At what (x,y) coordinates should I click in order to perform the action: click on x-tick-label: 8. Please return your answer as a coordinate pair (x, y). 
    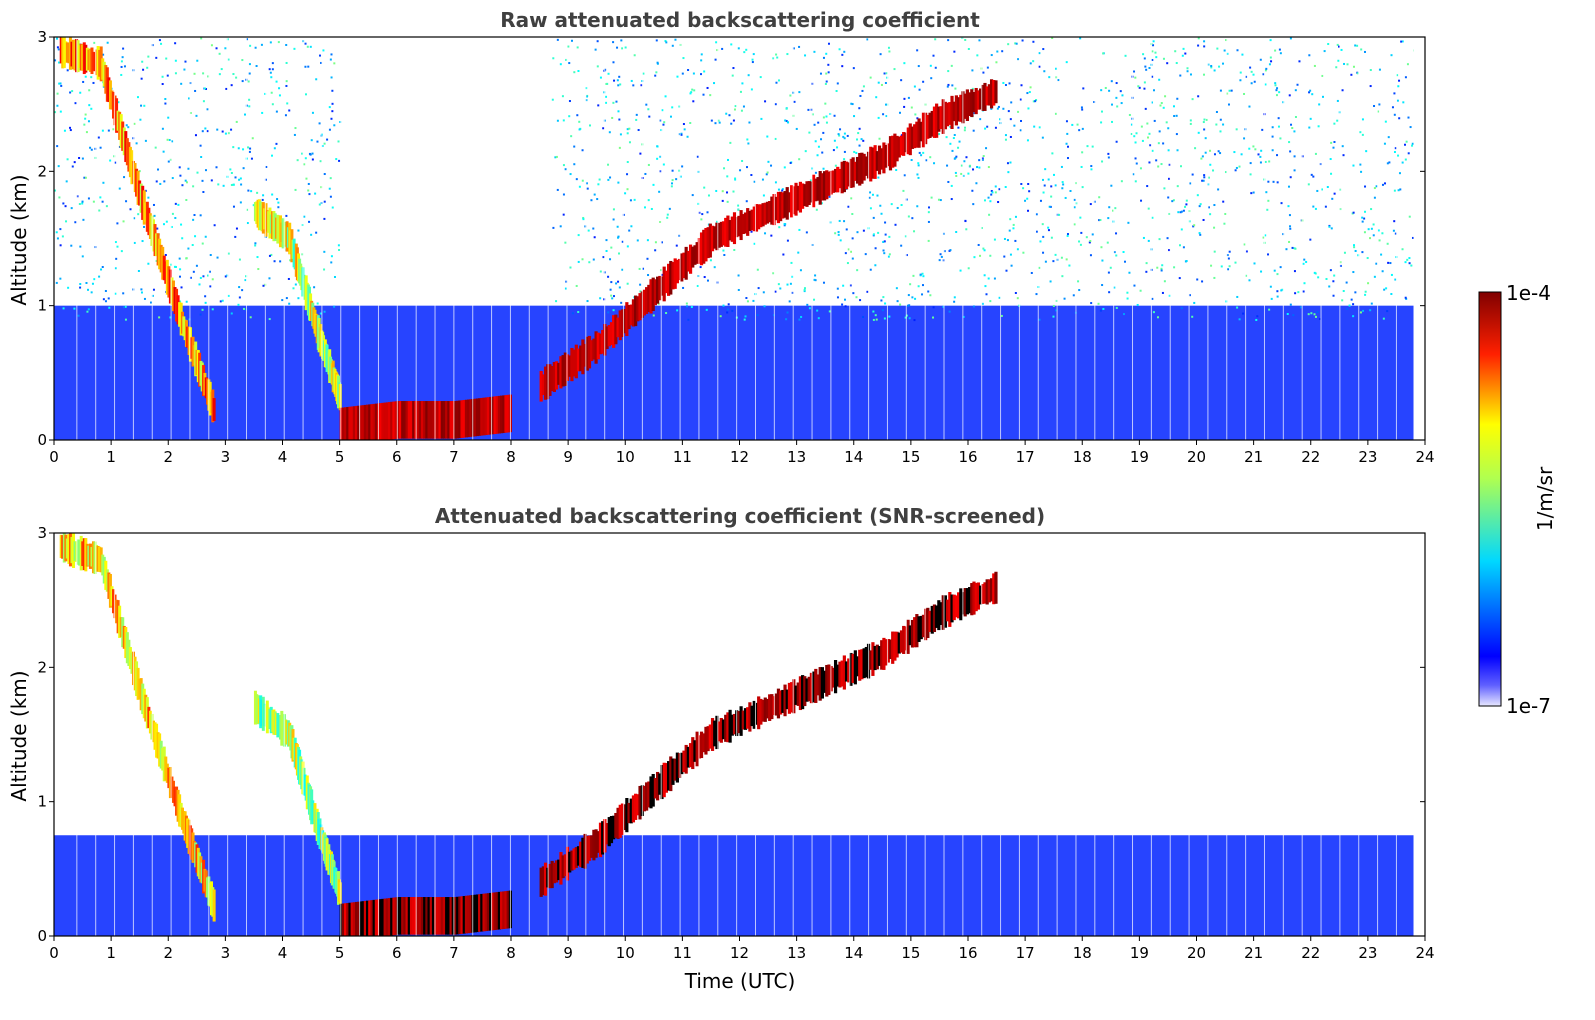
    Looking at the image, I should click on (511, 953).